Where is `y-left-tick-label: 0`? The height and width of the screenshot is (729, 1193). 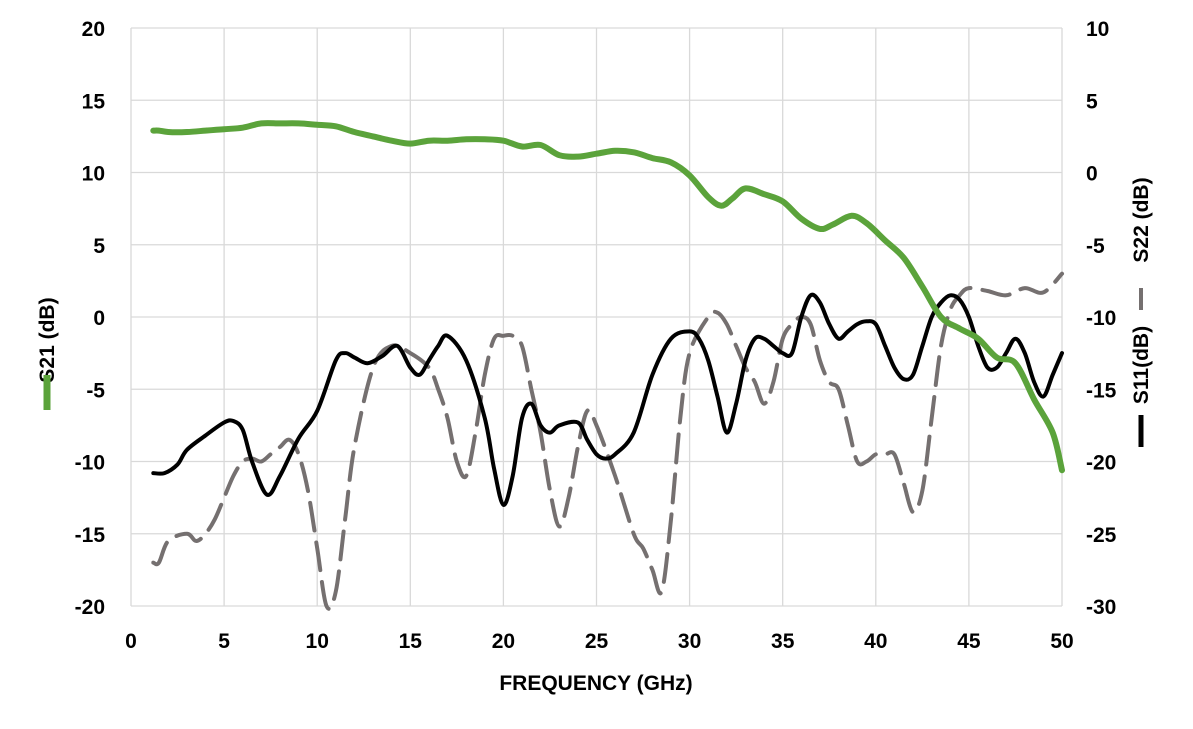
y-left-tick-label: 0 is located at coordinates (99, 318).